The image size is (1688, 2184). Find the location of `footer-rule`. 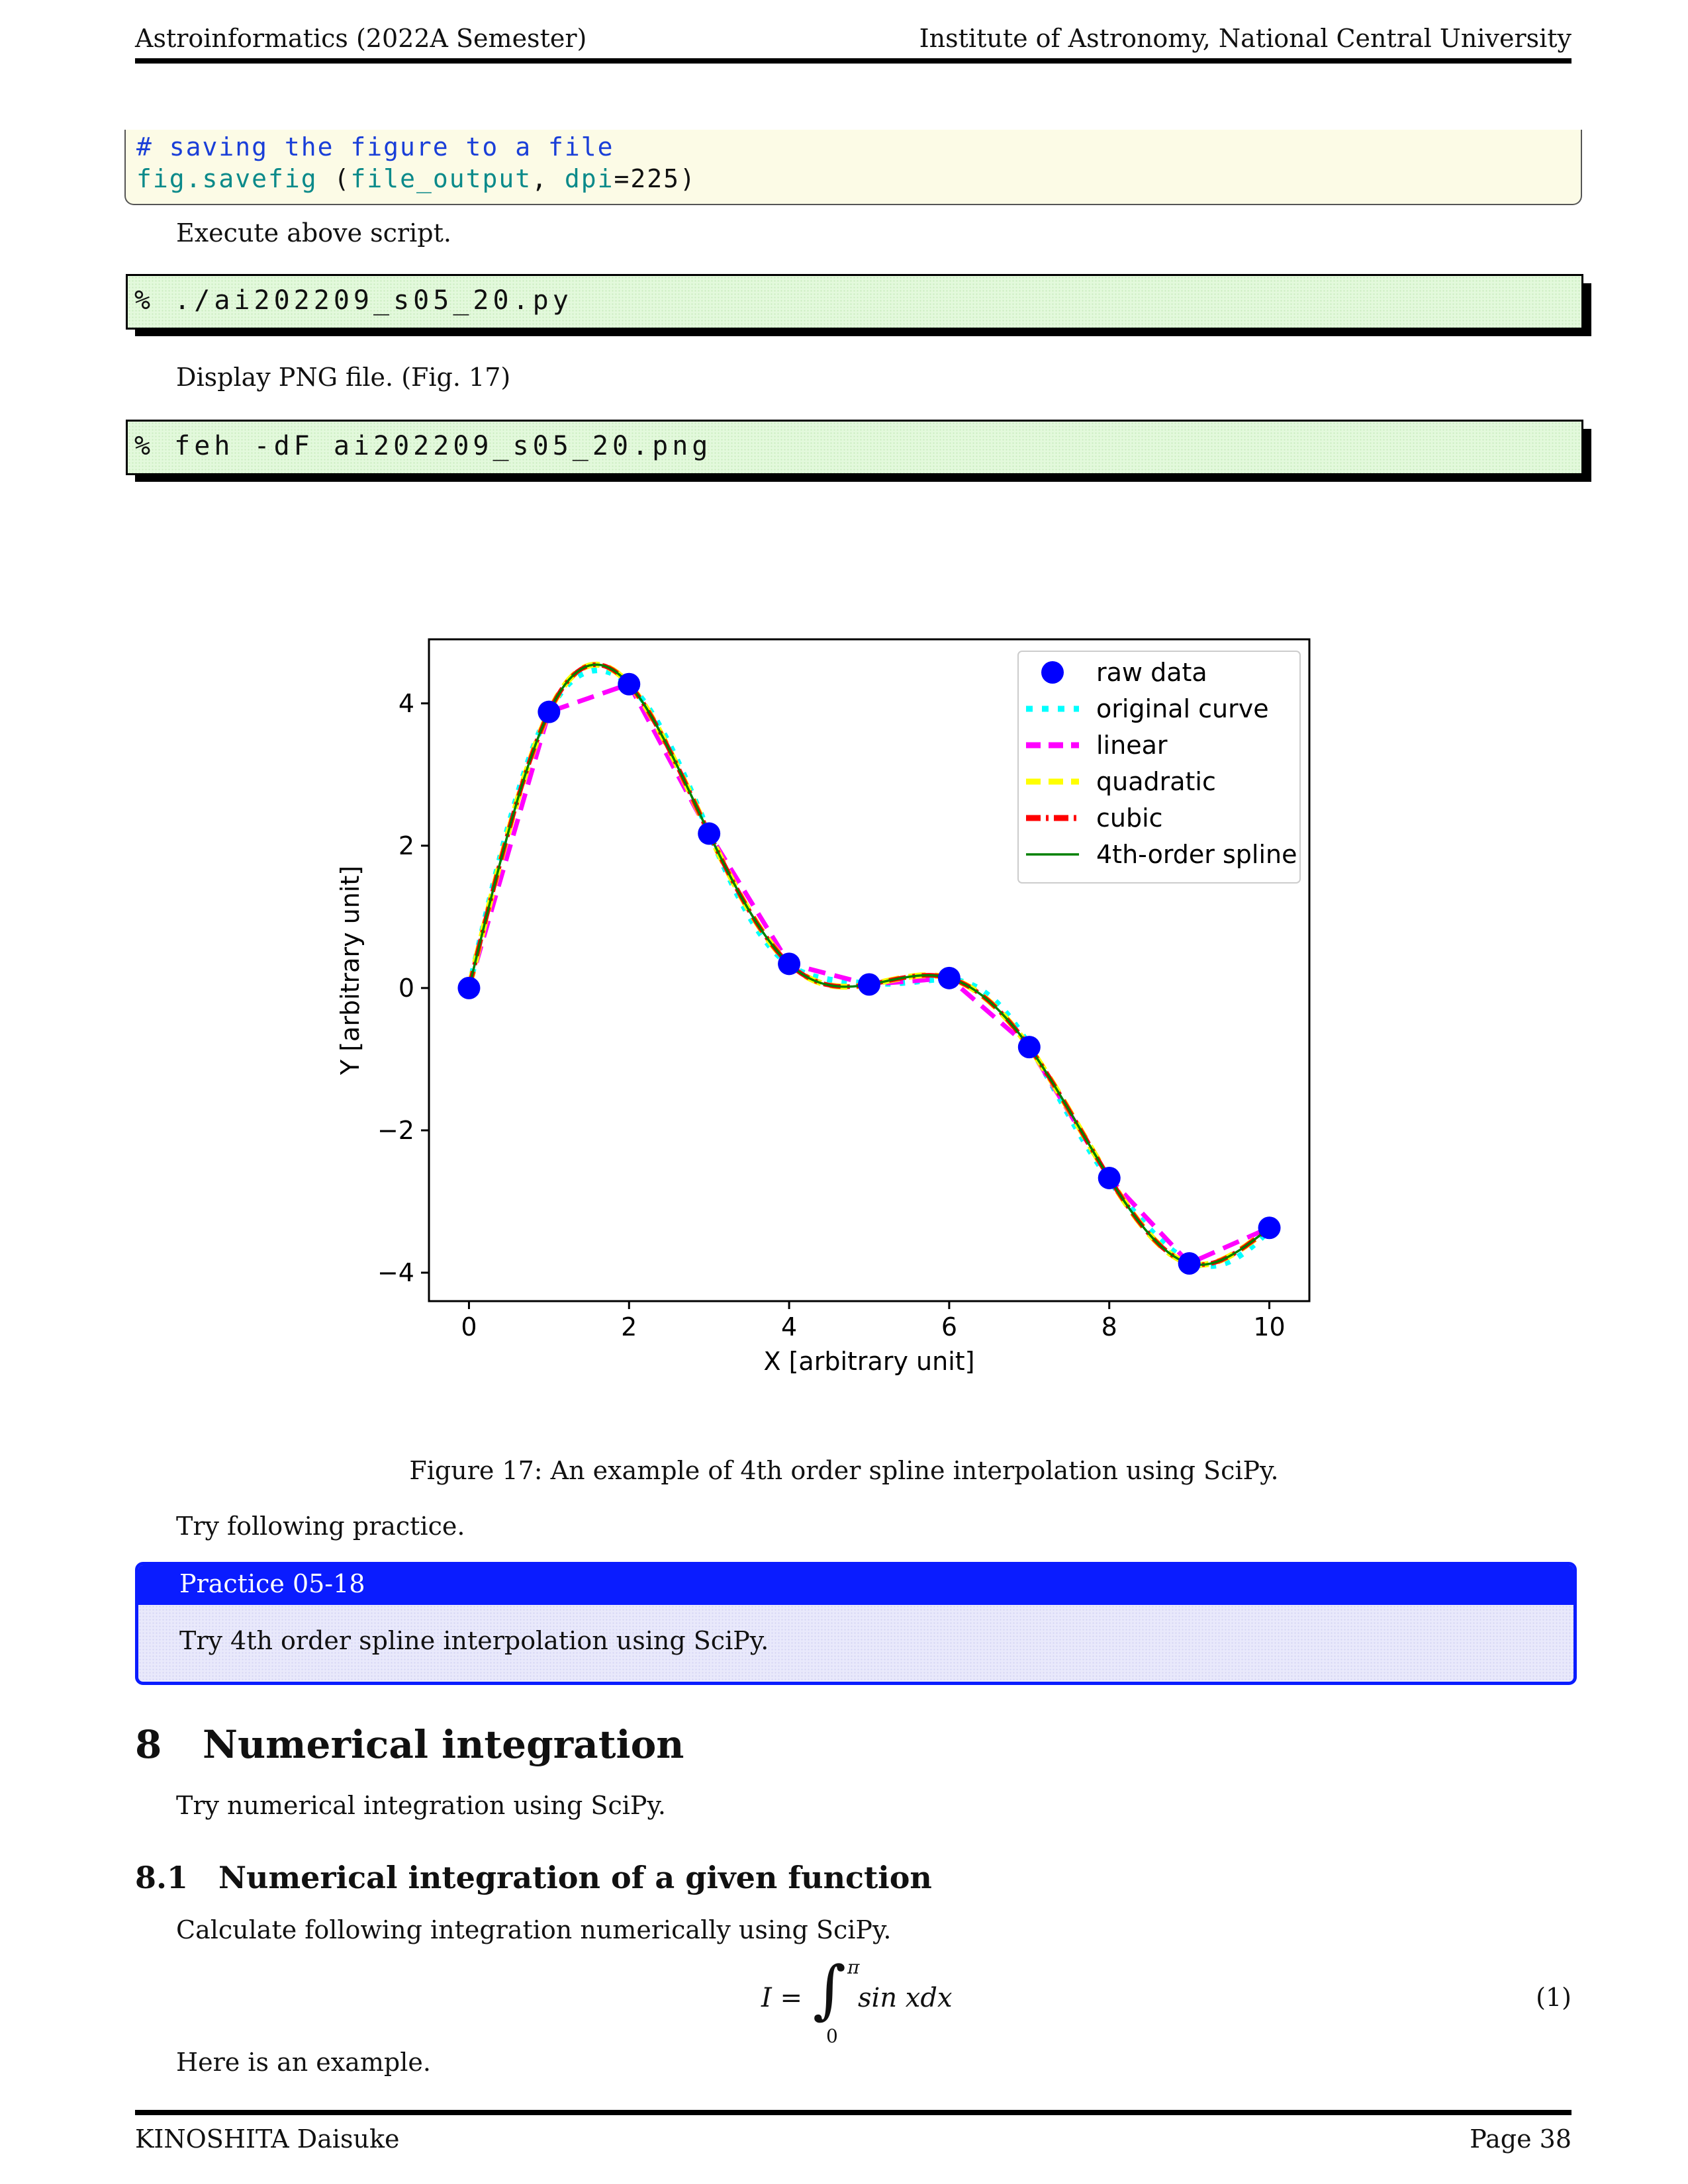

footer-rule is located at coordinates (853, 2112).